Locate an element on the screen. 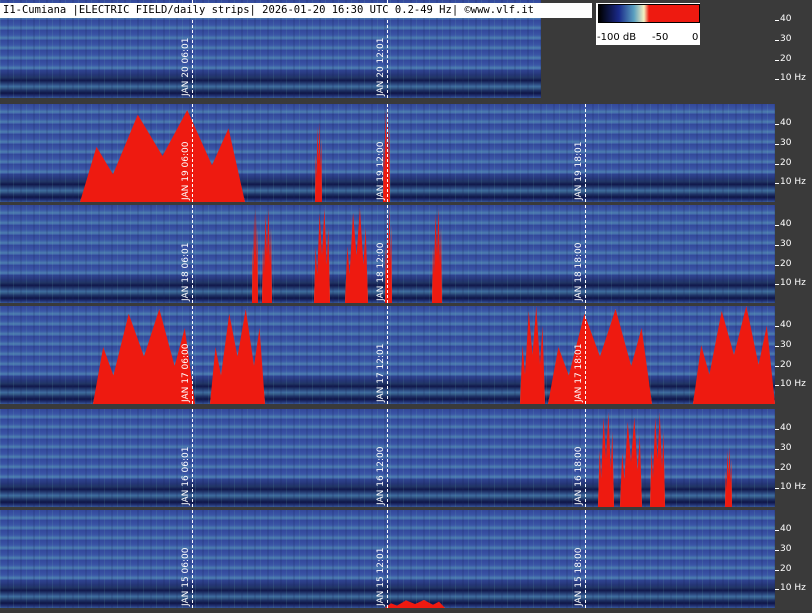  colorbar-label: -50 is located at coordinates (660, 37).